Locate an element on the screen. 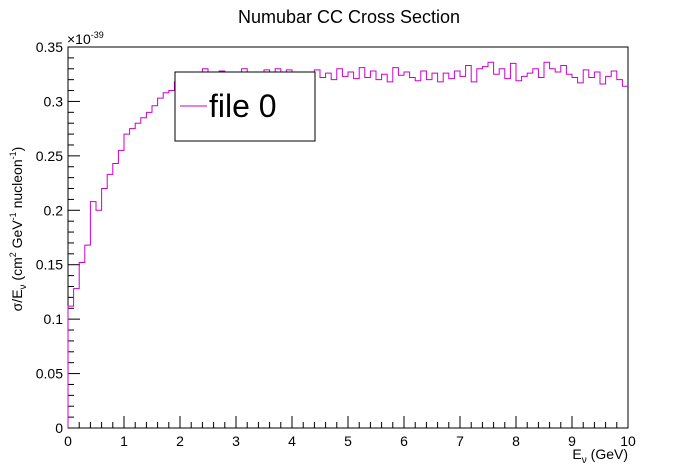  y-tick-label: 0.05 is located at coordinates (49, 374).